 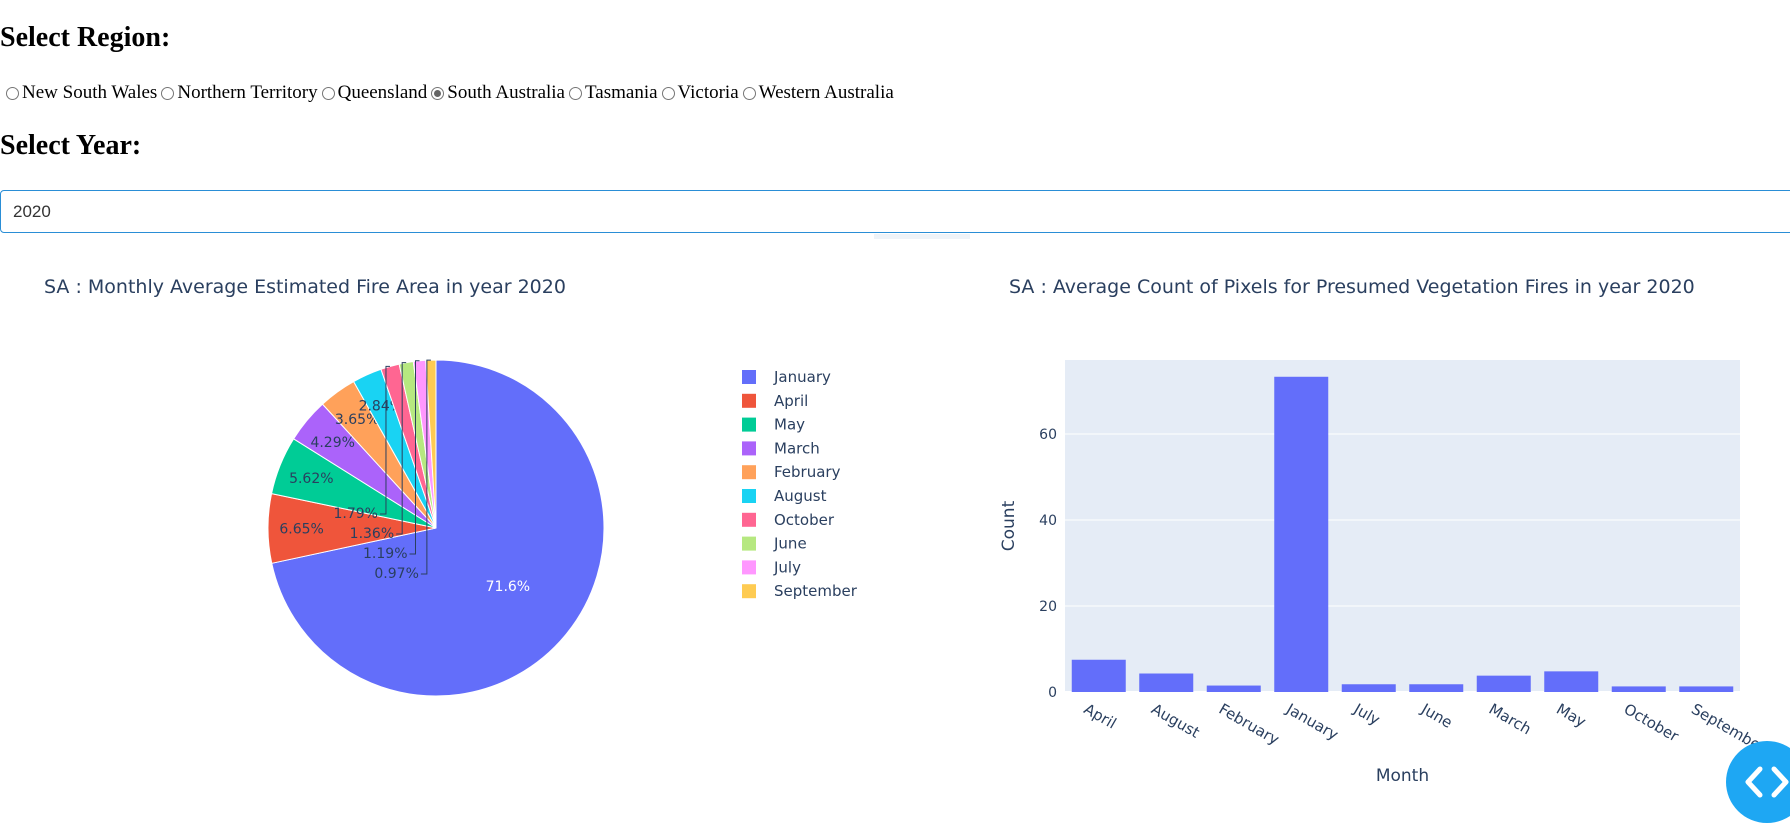 I want to click on region-option-victoria: Victoria, so click(x=700, y=93).